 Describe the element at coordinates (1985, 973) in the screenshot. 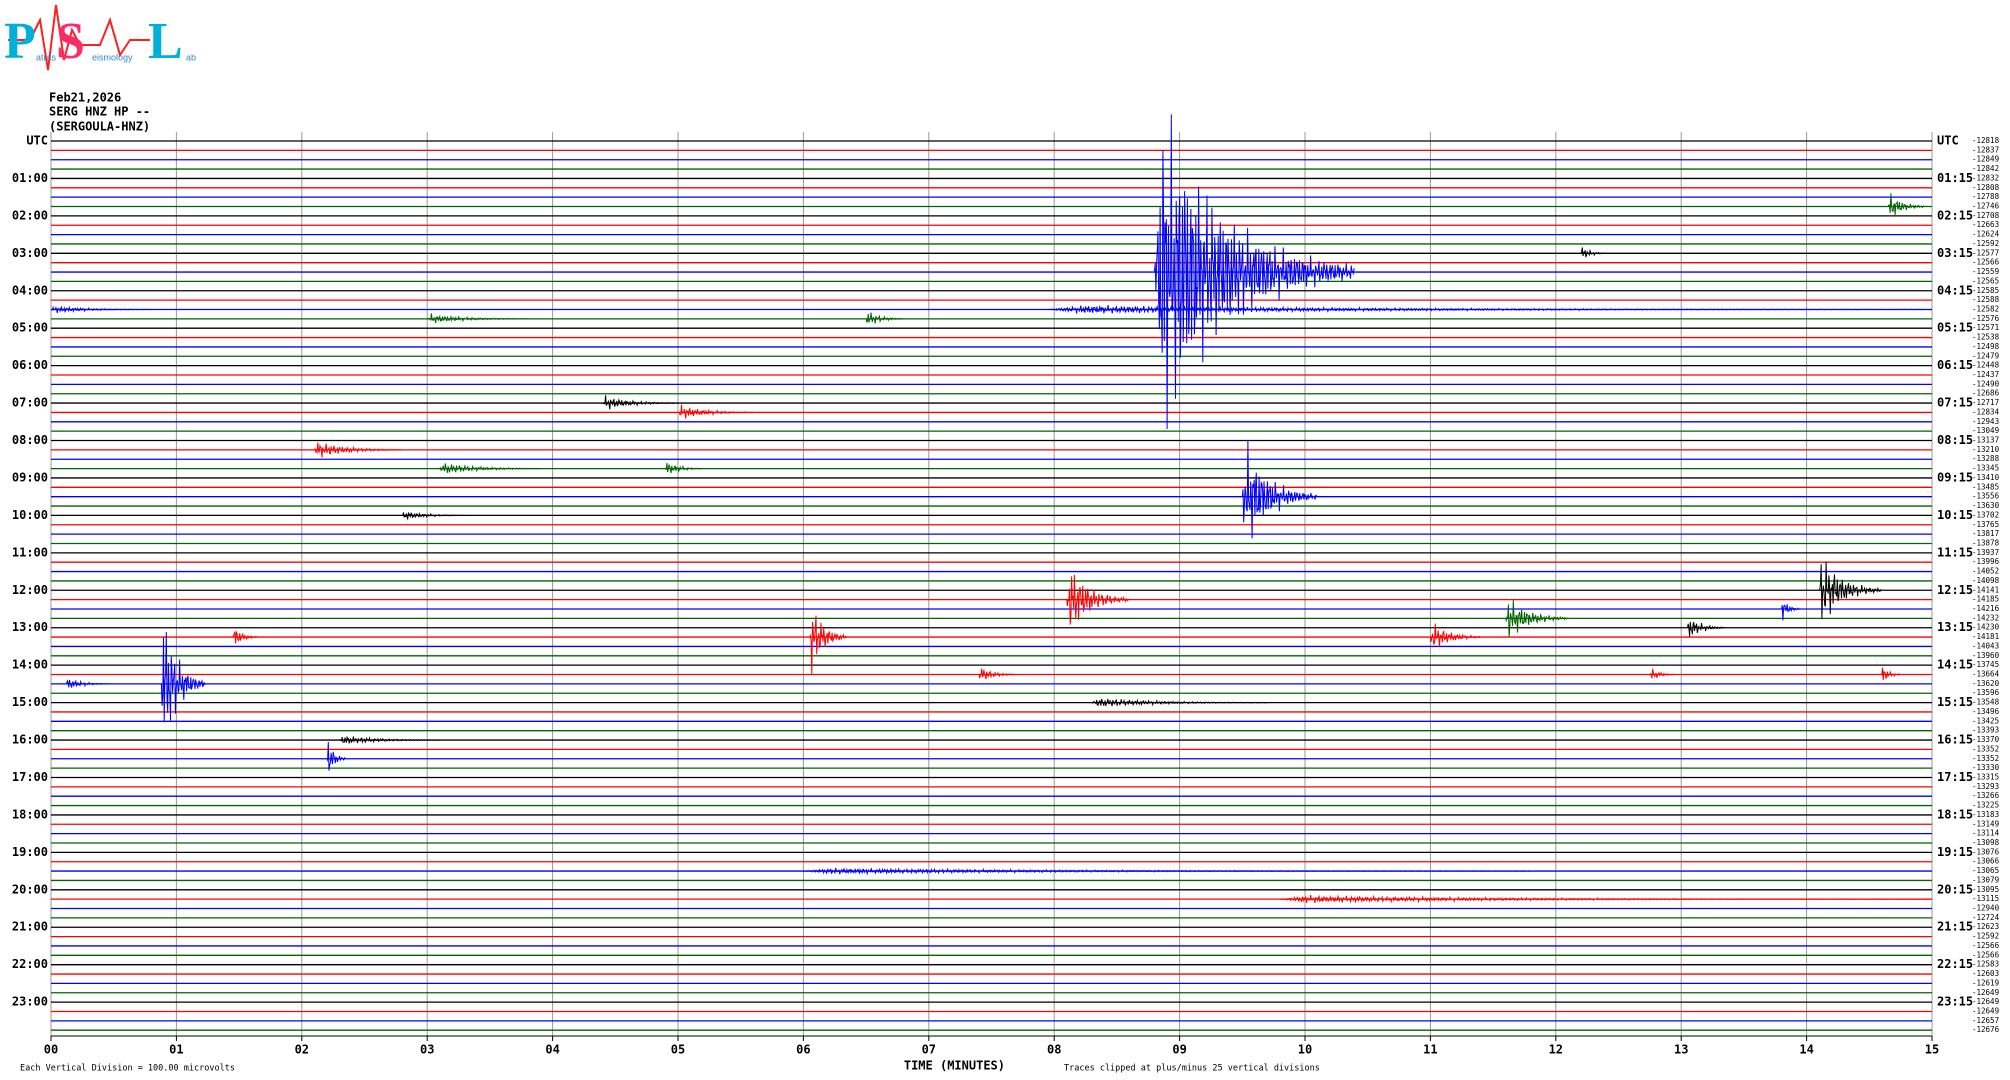

I see `trace-offset-label: -12603` at that location.